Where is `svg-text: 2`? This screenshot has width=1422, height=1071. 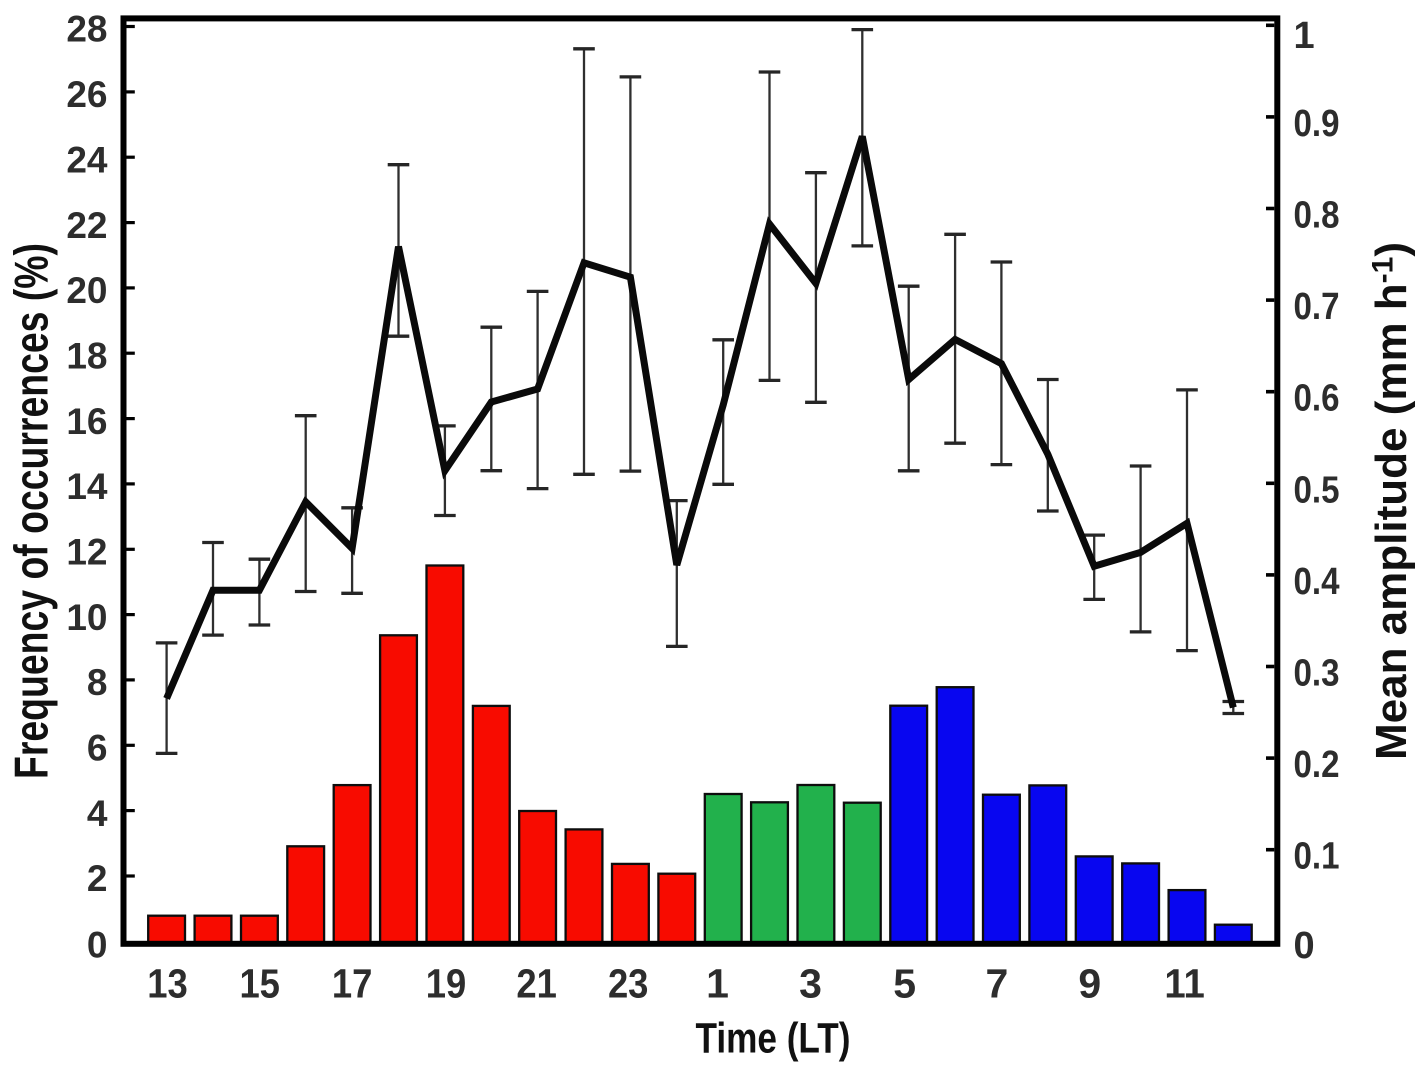 svg-text: 2 is located at coordinates (97, 878).